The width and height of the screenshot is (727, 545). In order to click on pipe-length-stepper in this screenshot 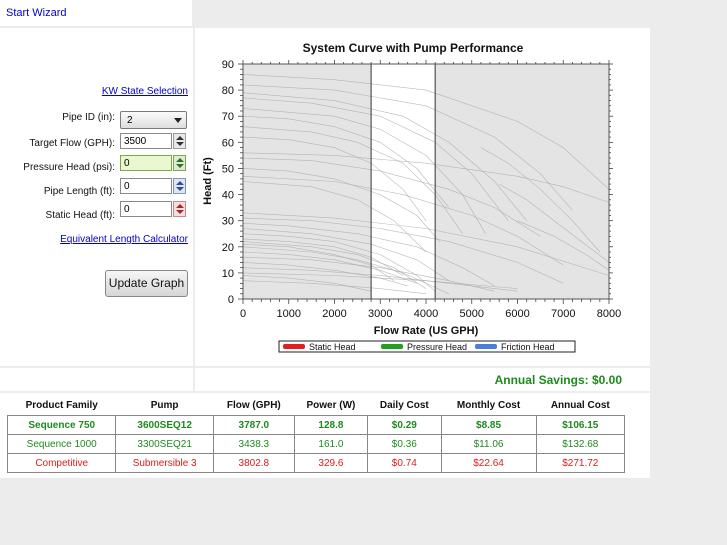, I will do `click(179, 186)`.